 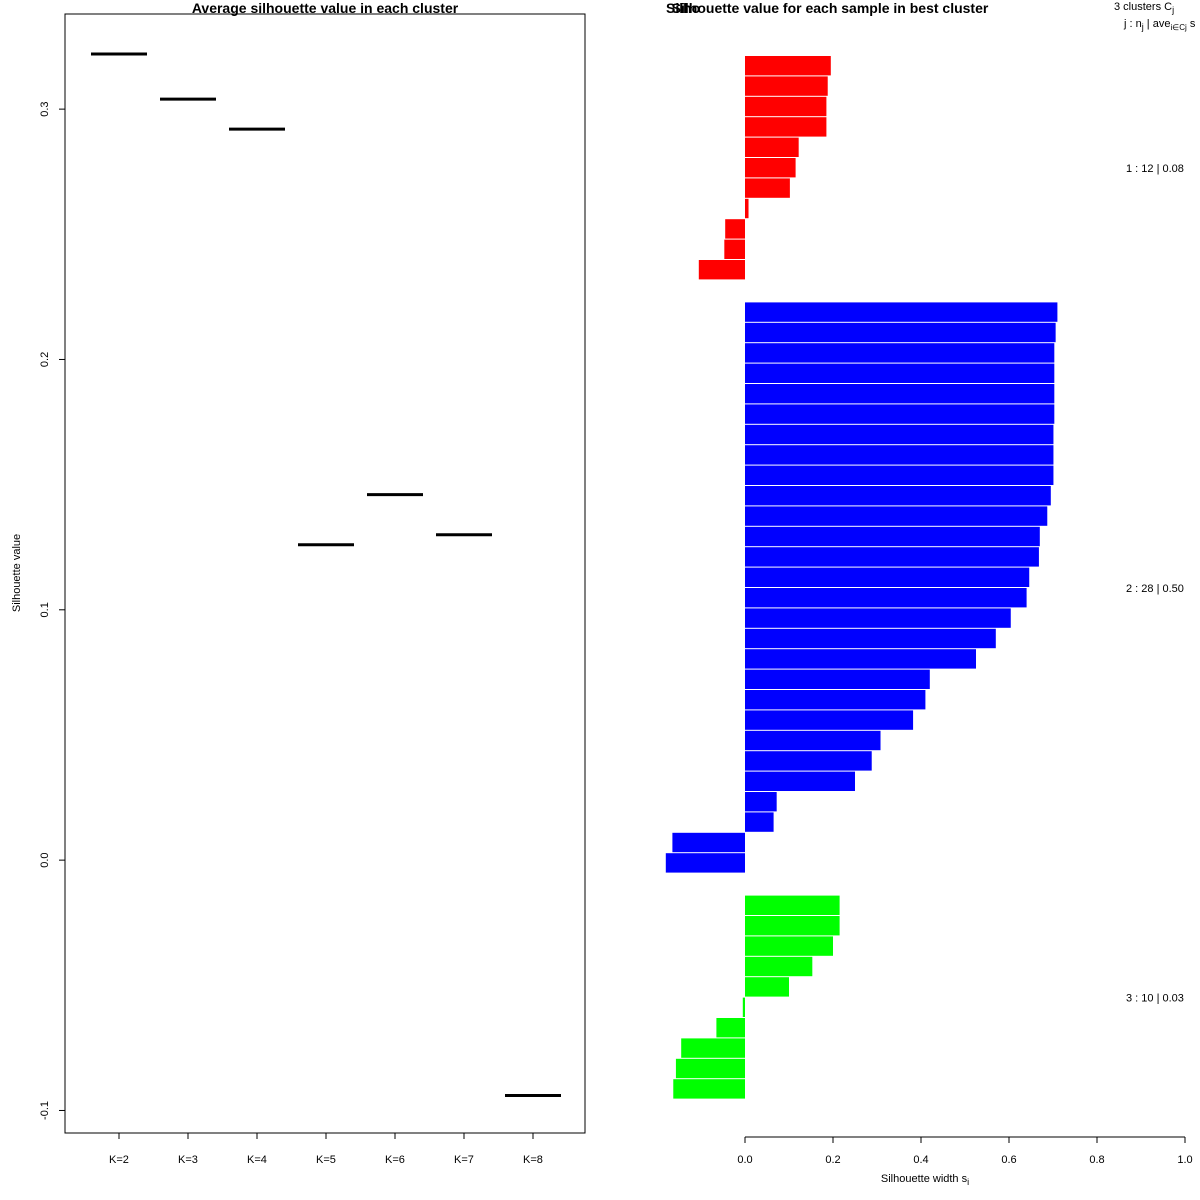 What do you see at coordinates (17, 573) in the screenshot?
I see `avg-silhouette-ylabel: Silhouette value` at bounding box center [17, 573].